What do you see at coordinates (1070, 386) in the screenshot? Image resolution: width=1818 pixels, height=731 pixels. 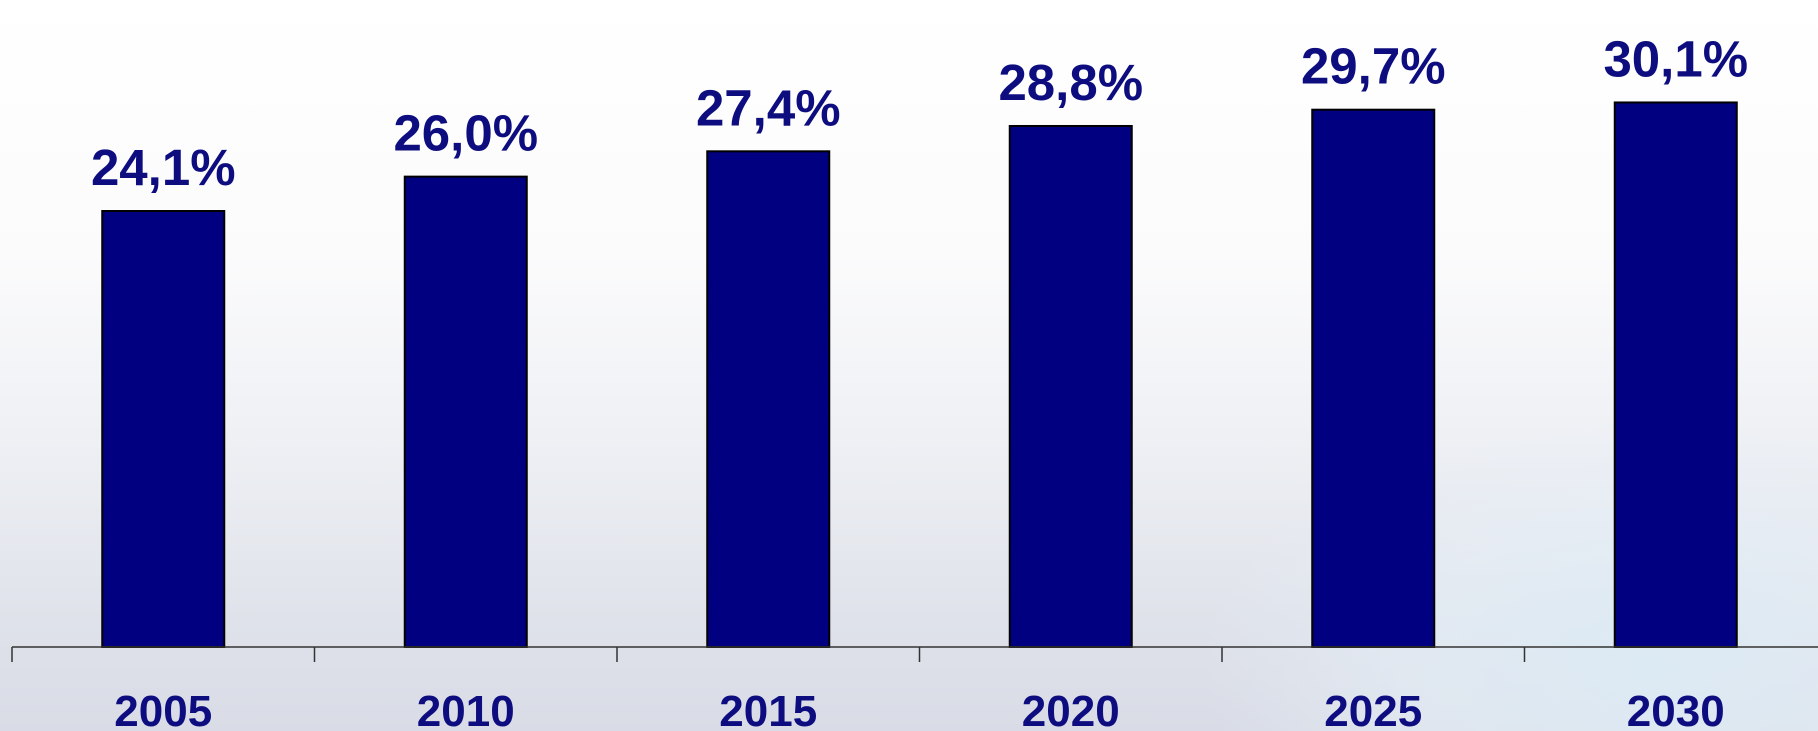 I see `bar-2020` at bounding box center [1070, 386].